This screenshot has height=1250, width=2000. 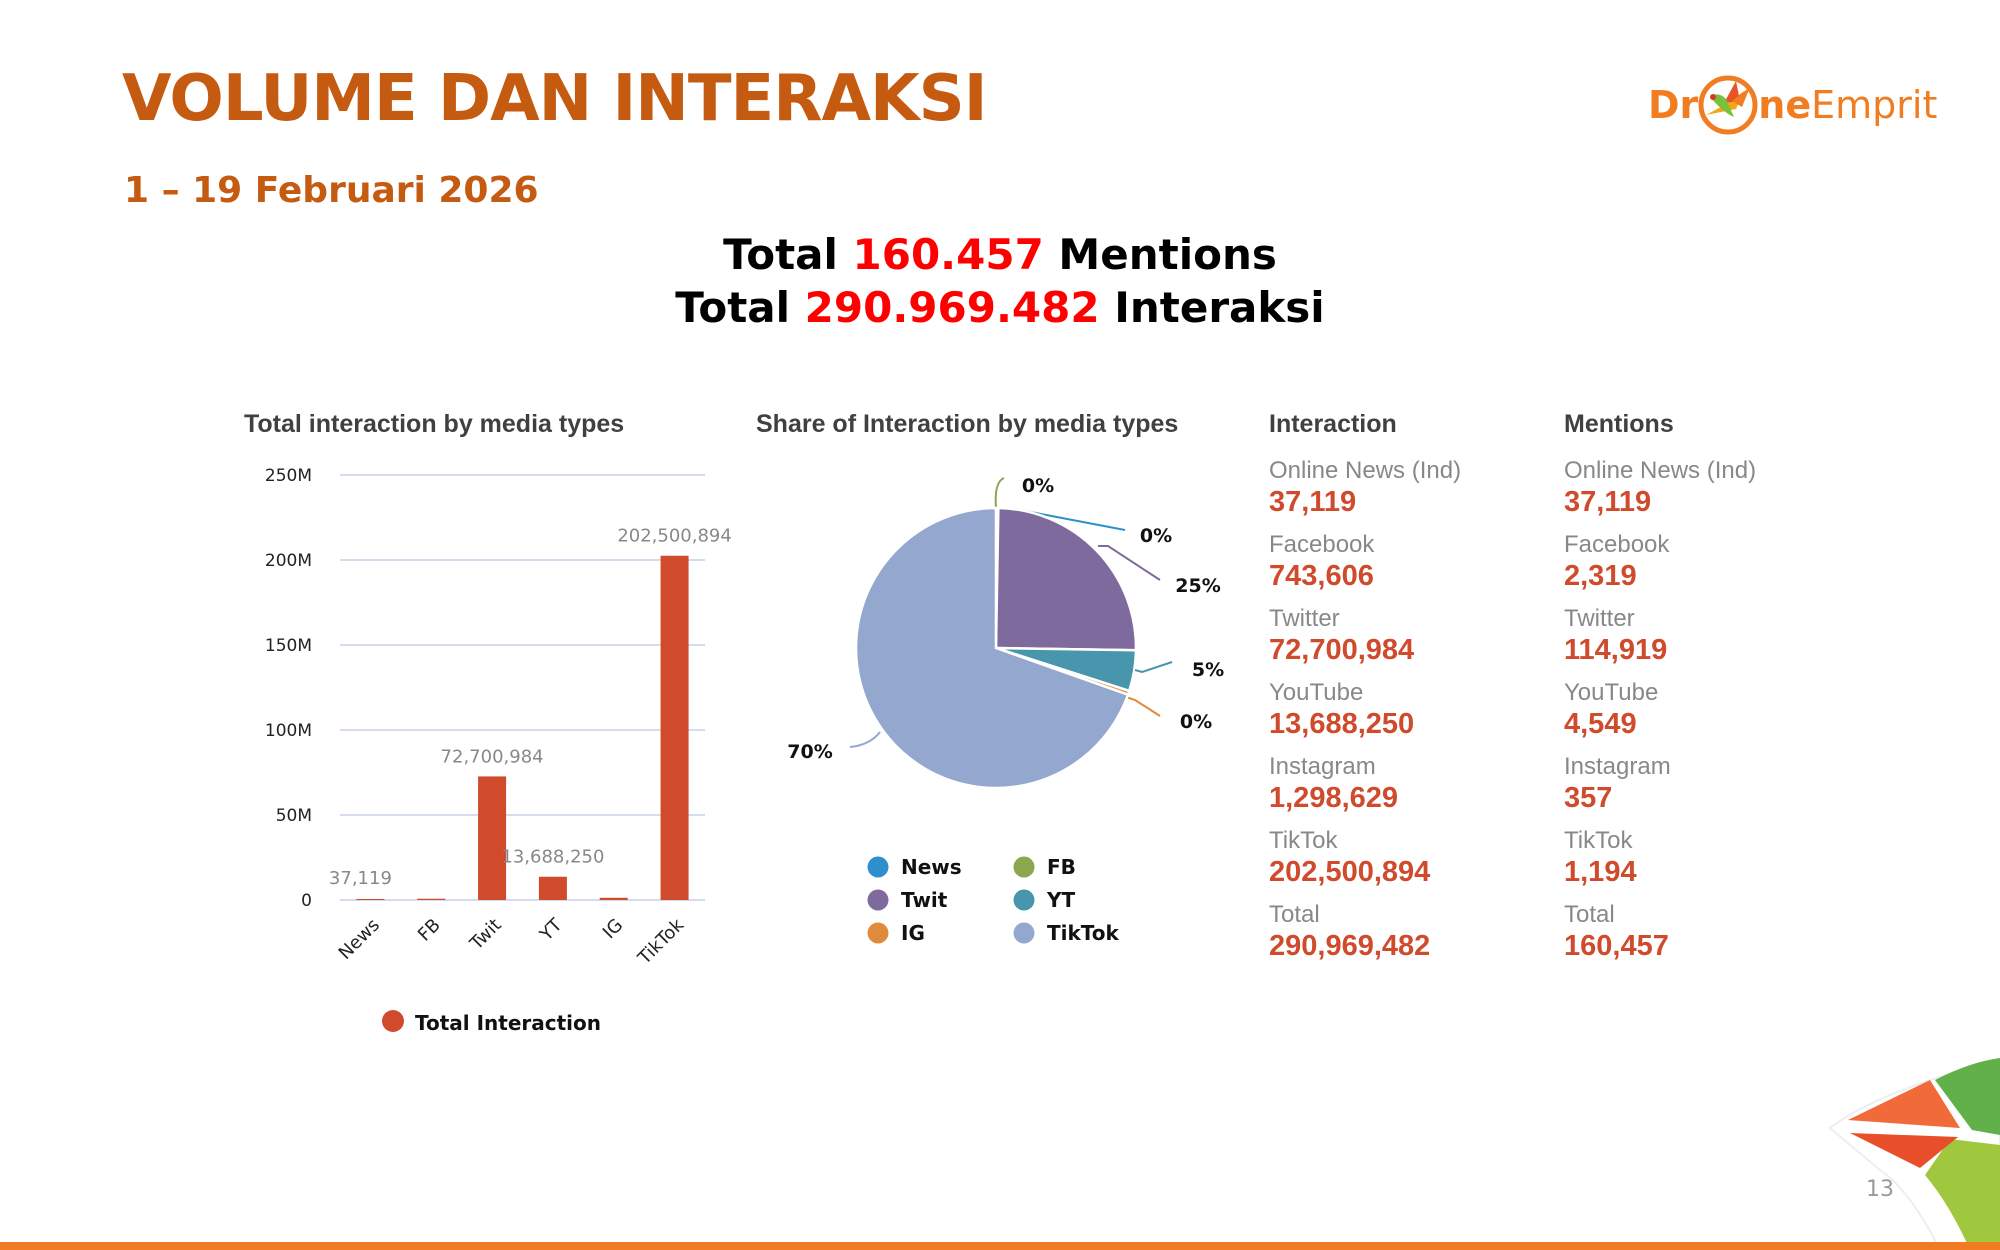 I want to click on total-interactions-line: Total 290.969.482 Interaksi, so click(x=1000, y=307).